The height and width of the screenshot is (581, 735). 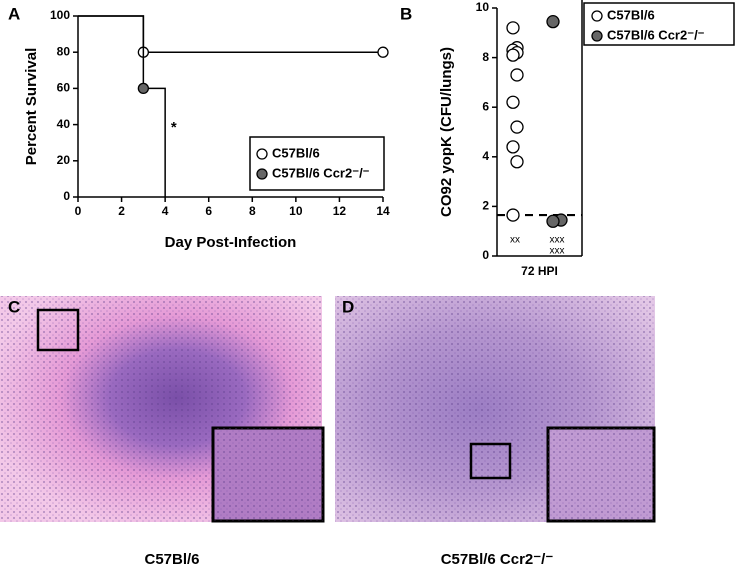 What do you see at coordinates (31, 107) in the screenshot?
I see `y-axis-label: Percent Survival` at bounding box center [31, 107].